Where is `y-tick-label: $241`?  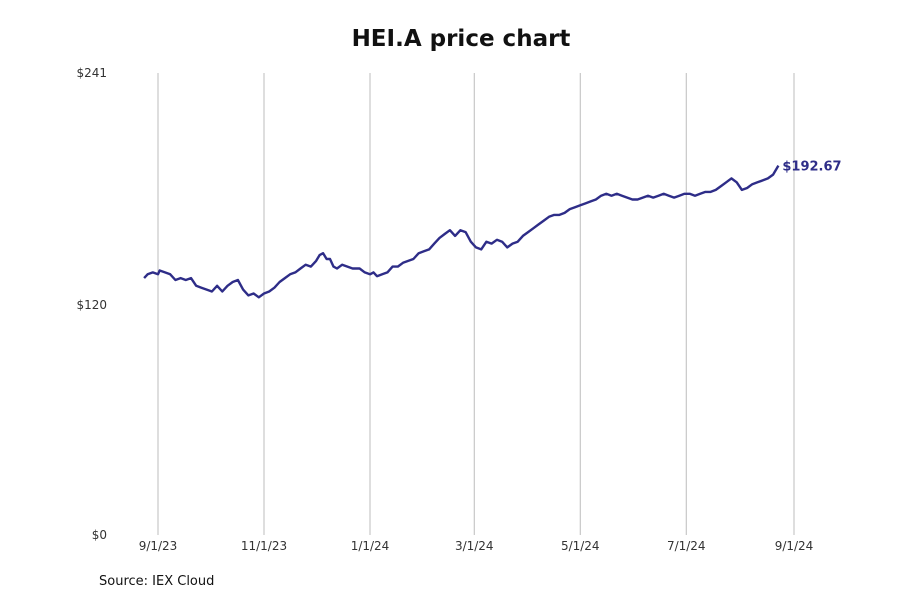
y-tick-label: $241 is located at coordinates (91, 73).